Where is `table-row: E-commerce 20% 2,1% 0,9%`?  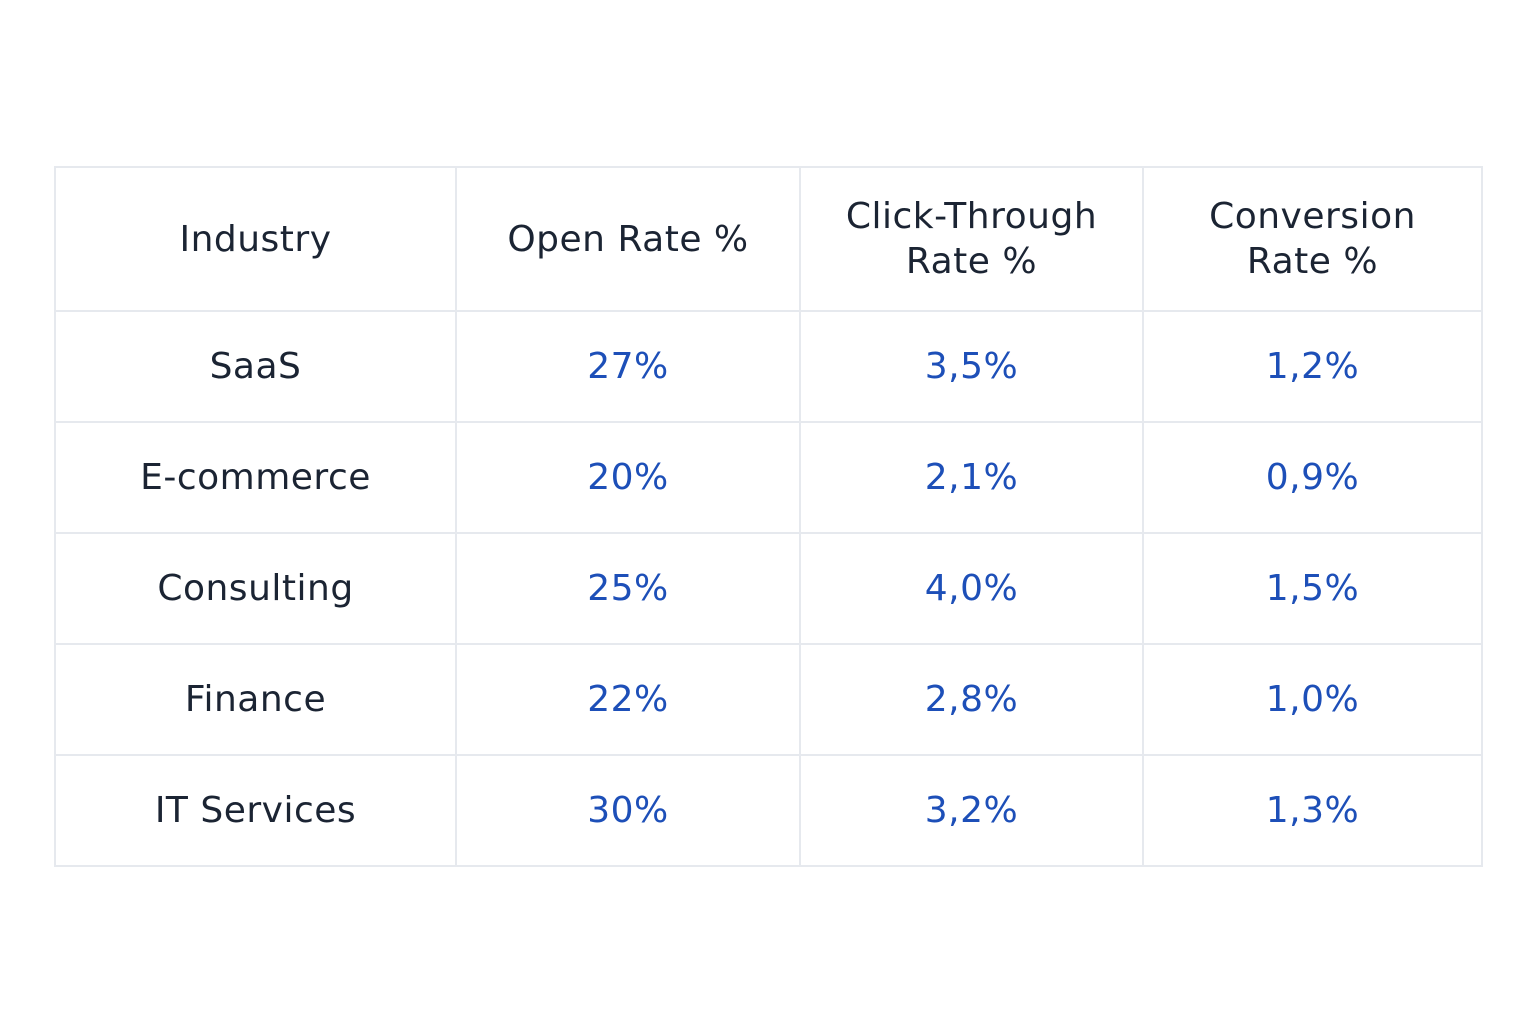 table-row: E-commerce 20% 2,1% 0,9% is located at coordinates (768, 477).